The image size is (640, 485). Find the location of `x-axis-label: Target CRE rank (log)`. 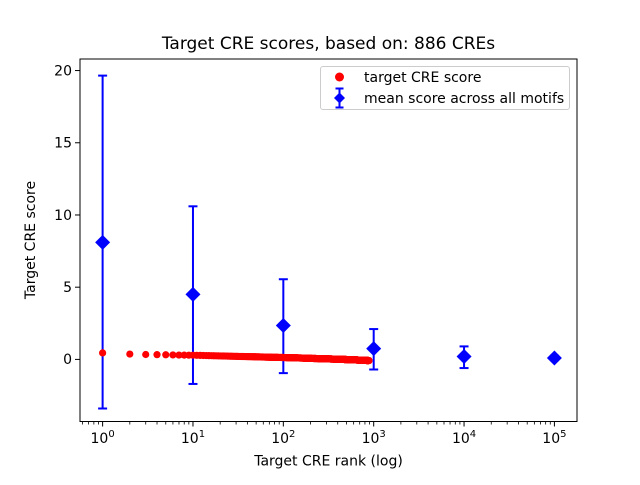

x-axis-label: Target CRE rank (log) is located at coordinates (328, 462).